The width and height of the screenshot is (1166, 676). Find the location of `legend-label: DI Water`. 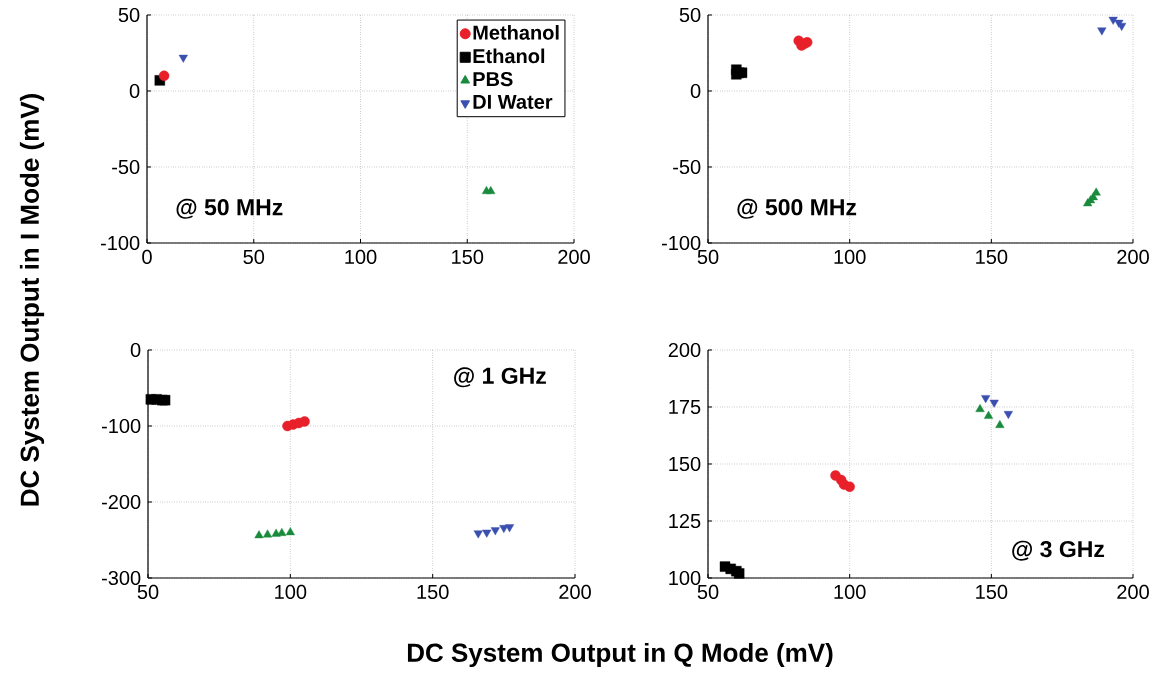

legend-label: DI Water is located at coordinates (513, 101).